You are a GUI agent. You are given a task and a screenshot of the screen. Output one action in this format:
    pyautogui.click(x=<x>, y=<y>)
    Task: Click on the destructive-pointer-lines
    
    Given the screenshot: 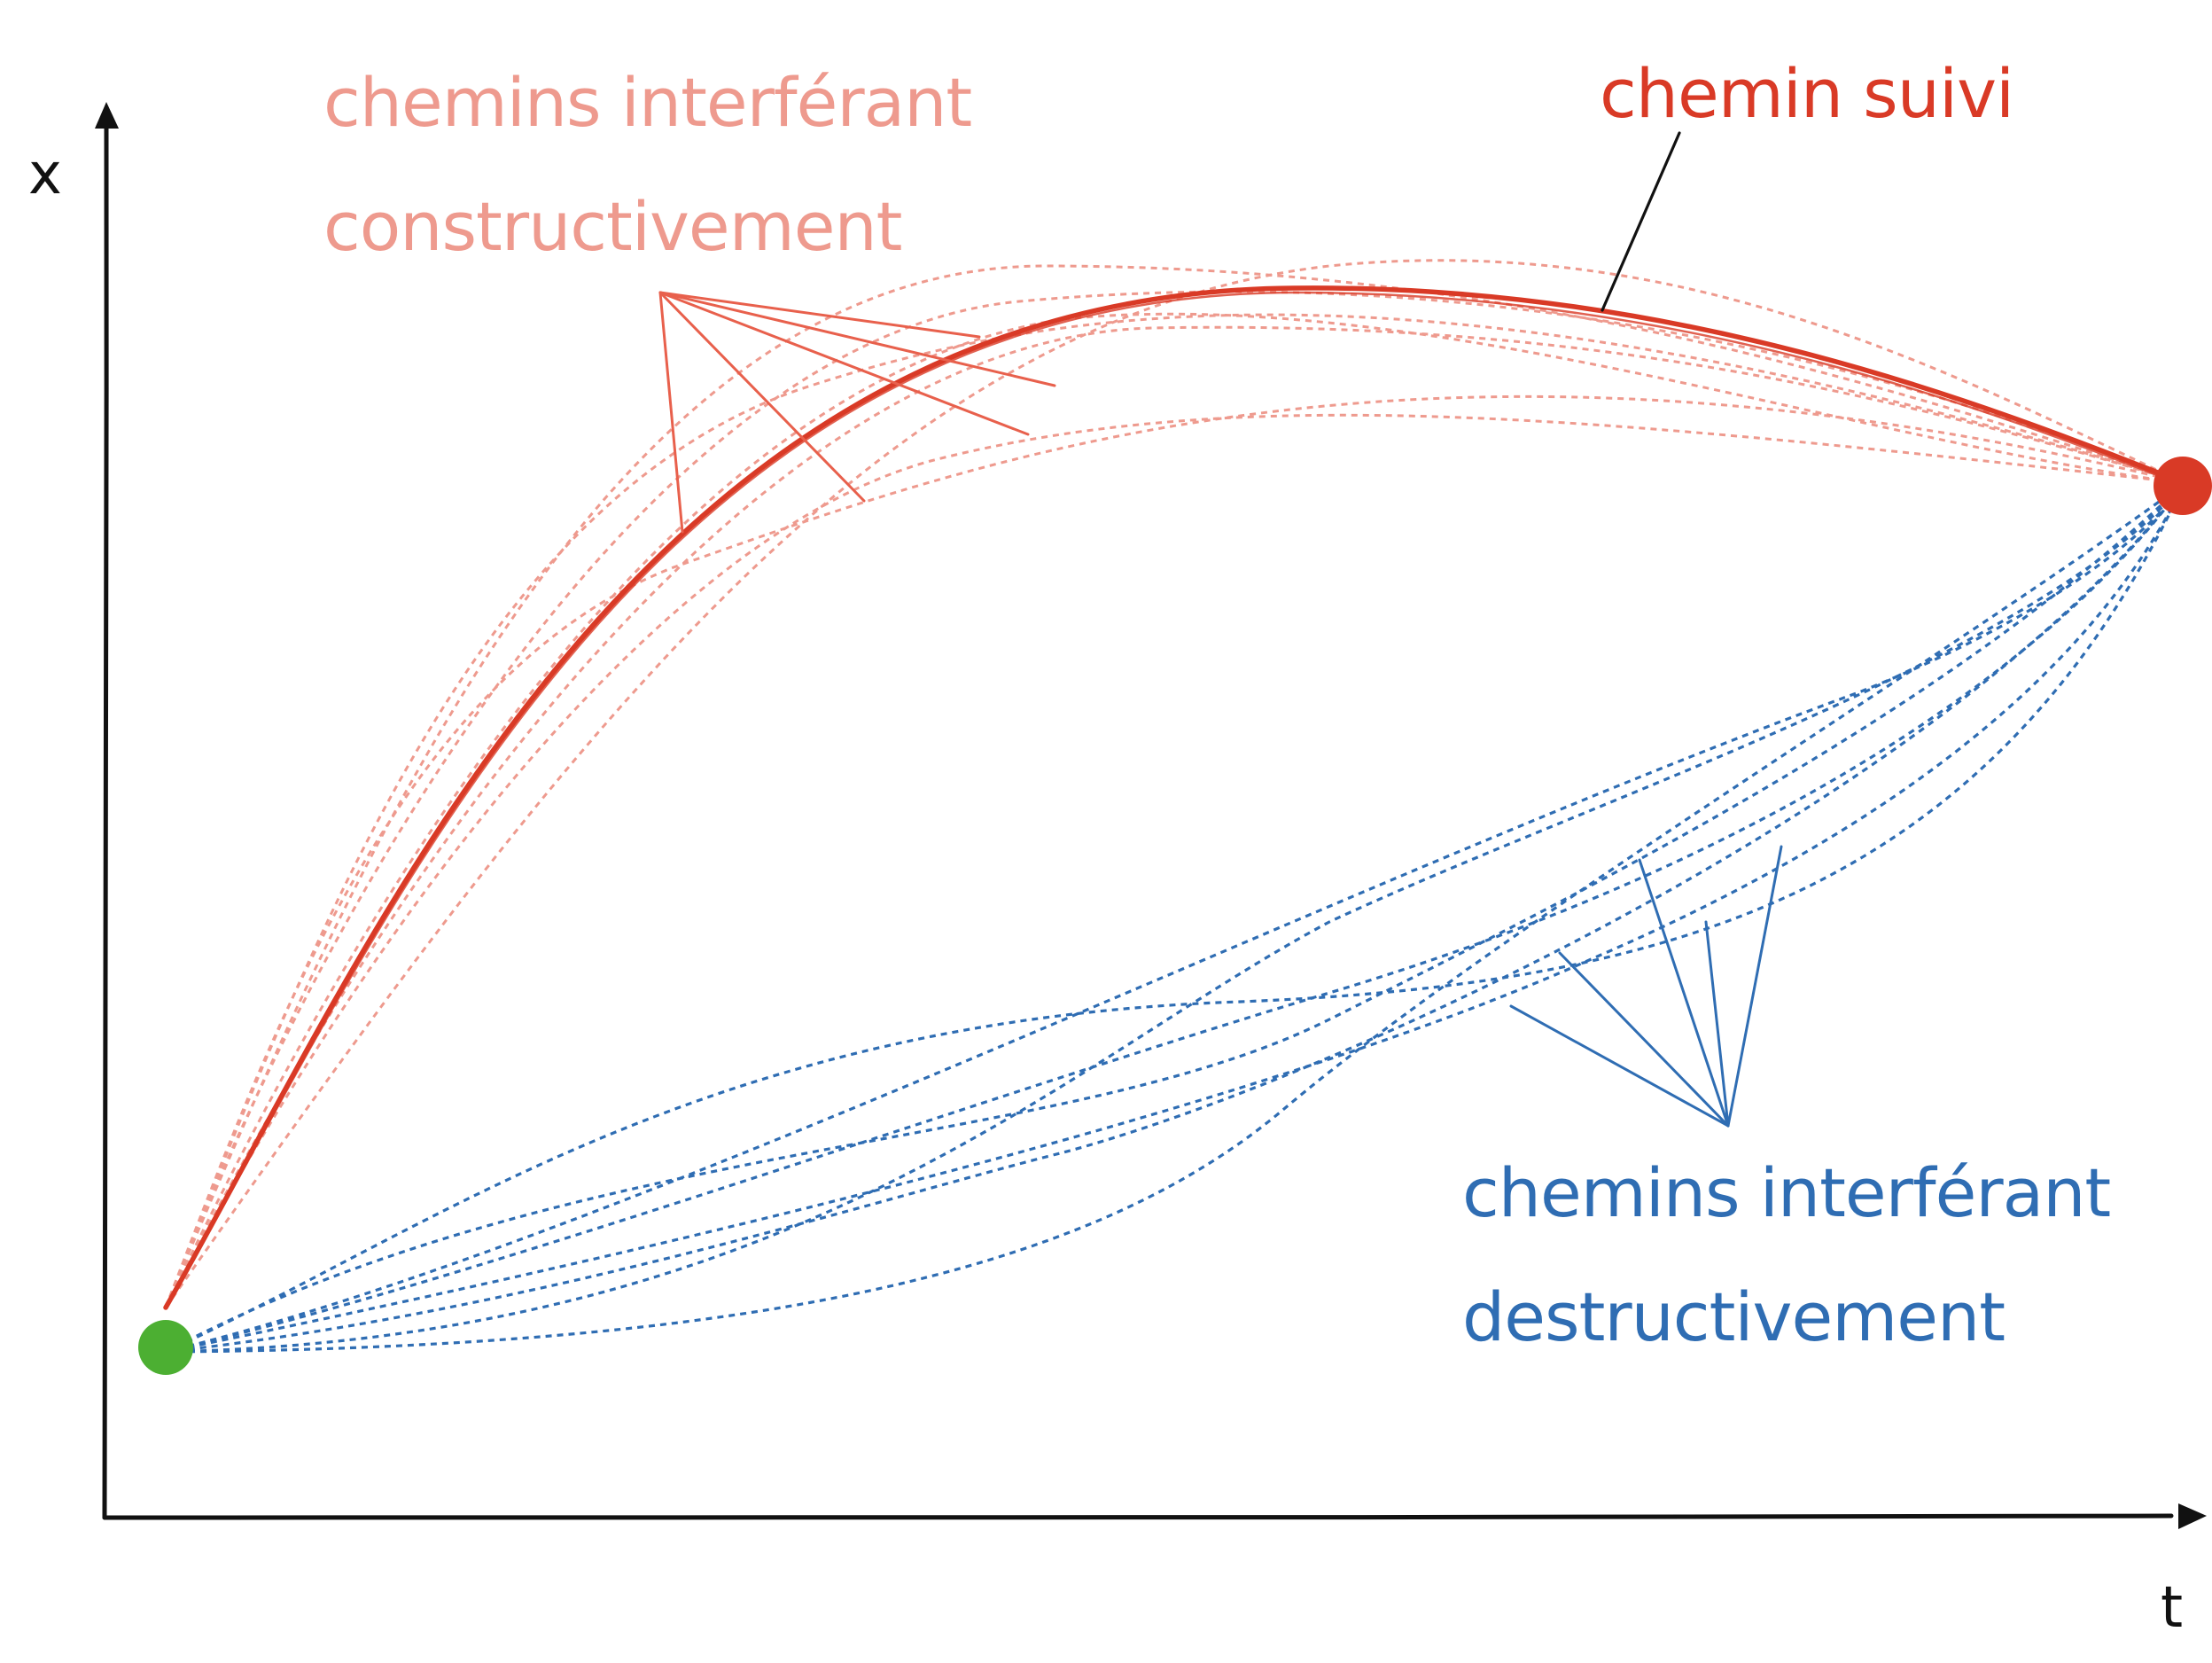 What is the action you would take?
    pyautogui.click(x=1646, y=986)
    